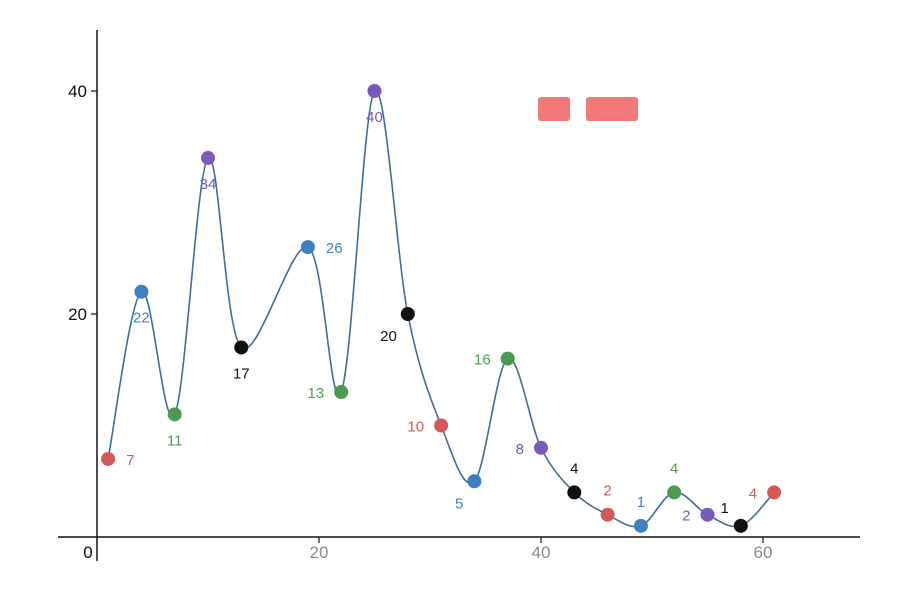 This screenshot has width=900, height=597. Describe the element at coordinates (141, 318) in the screenshot. I see `data-label: 22` at that location.